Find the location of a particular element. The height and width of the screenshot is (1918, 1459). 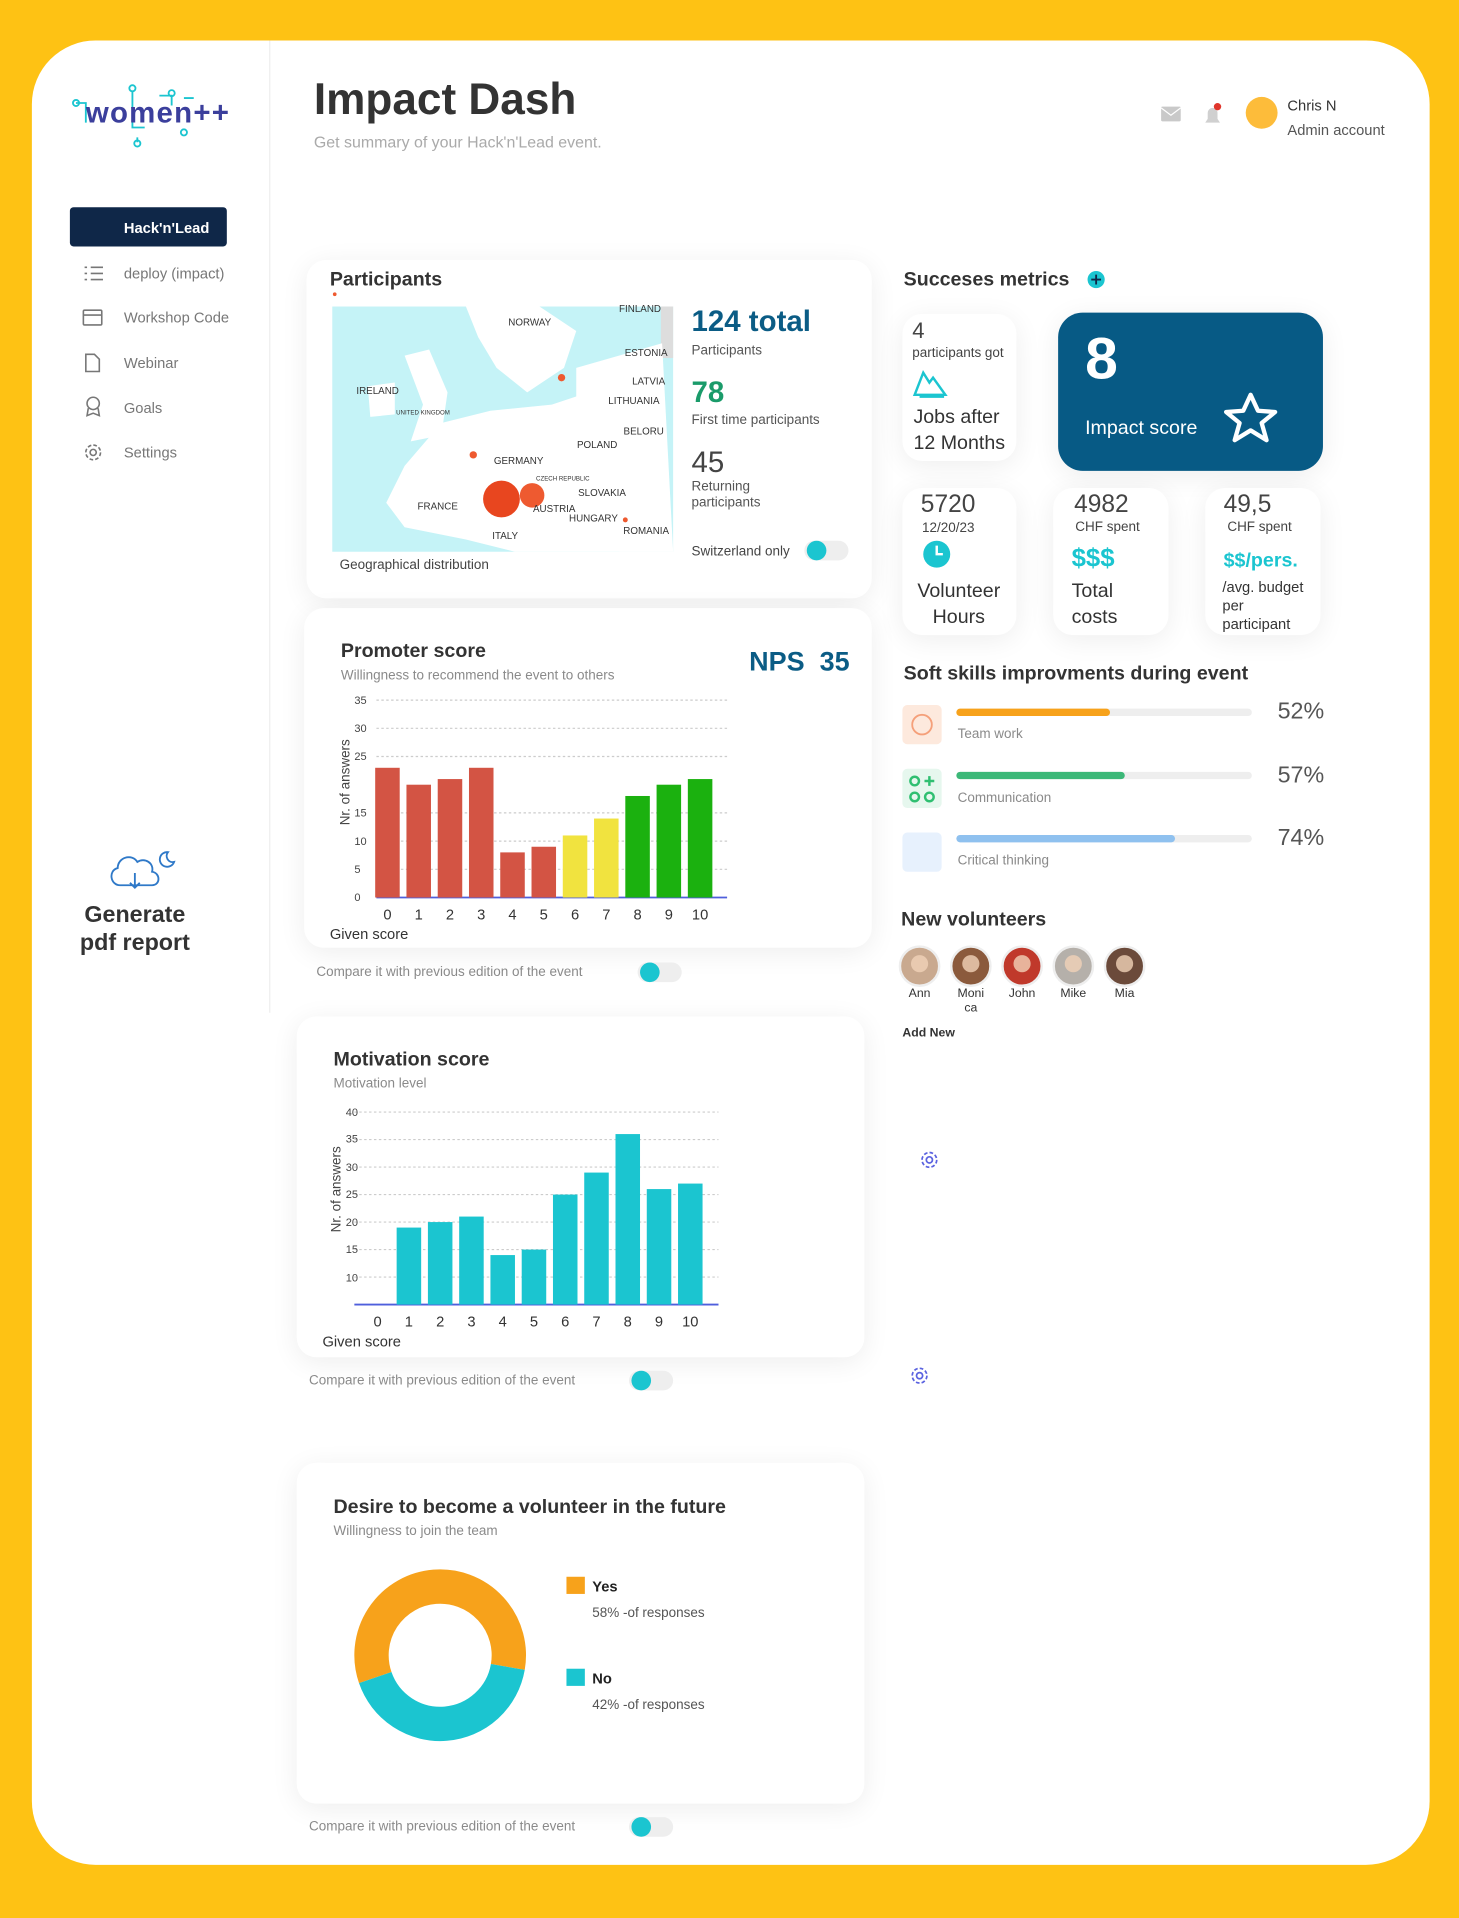

country-label: GERMANY is located at coordinates (518, 461).